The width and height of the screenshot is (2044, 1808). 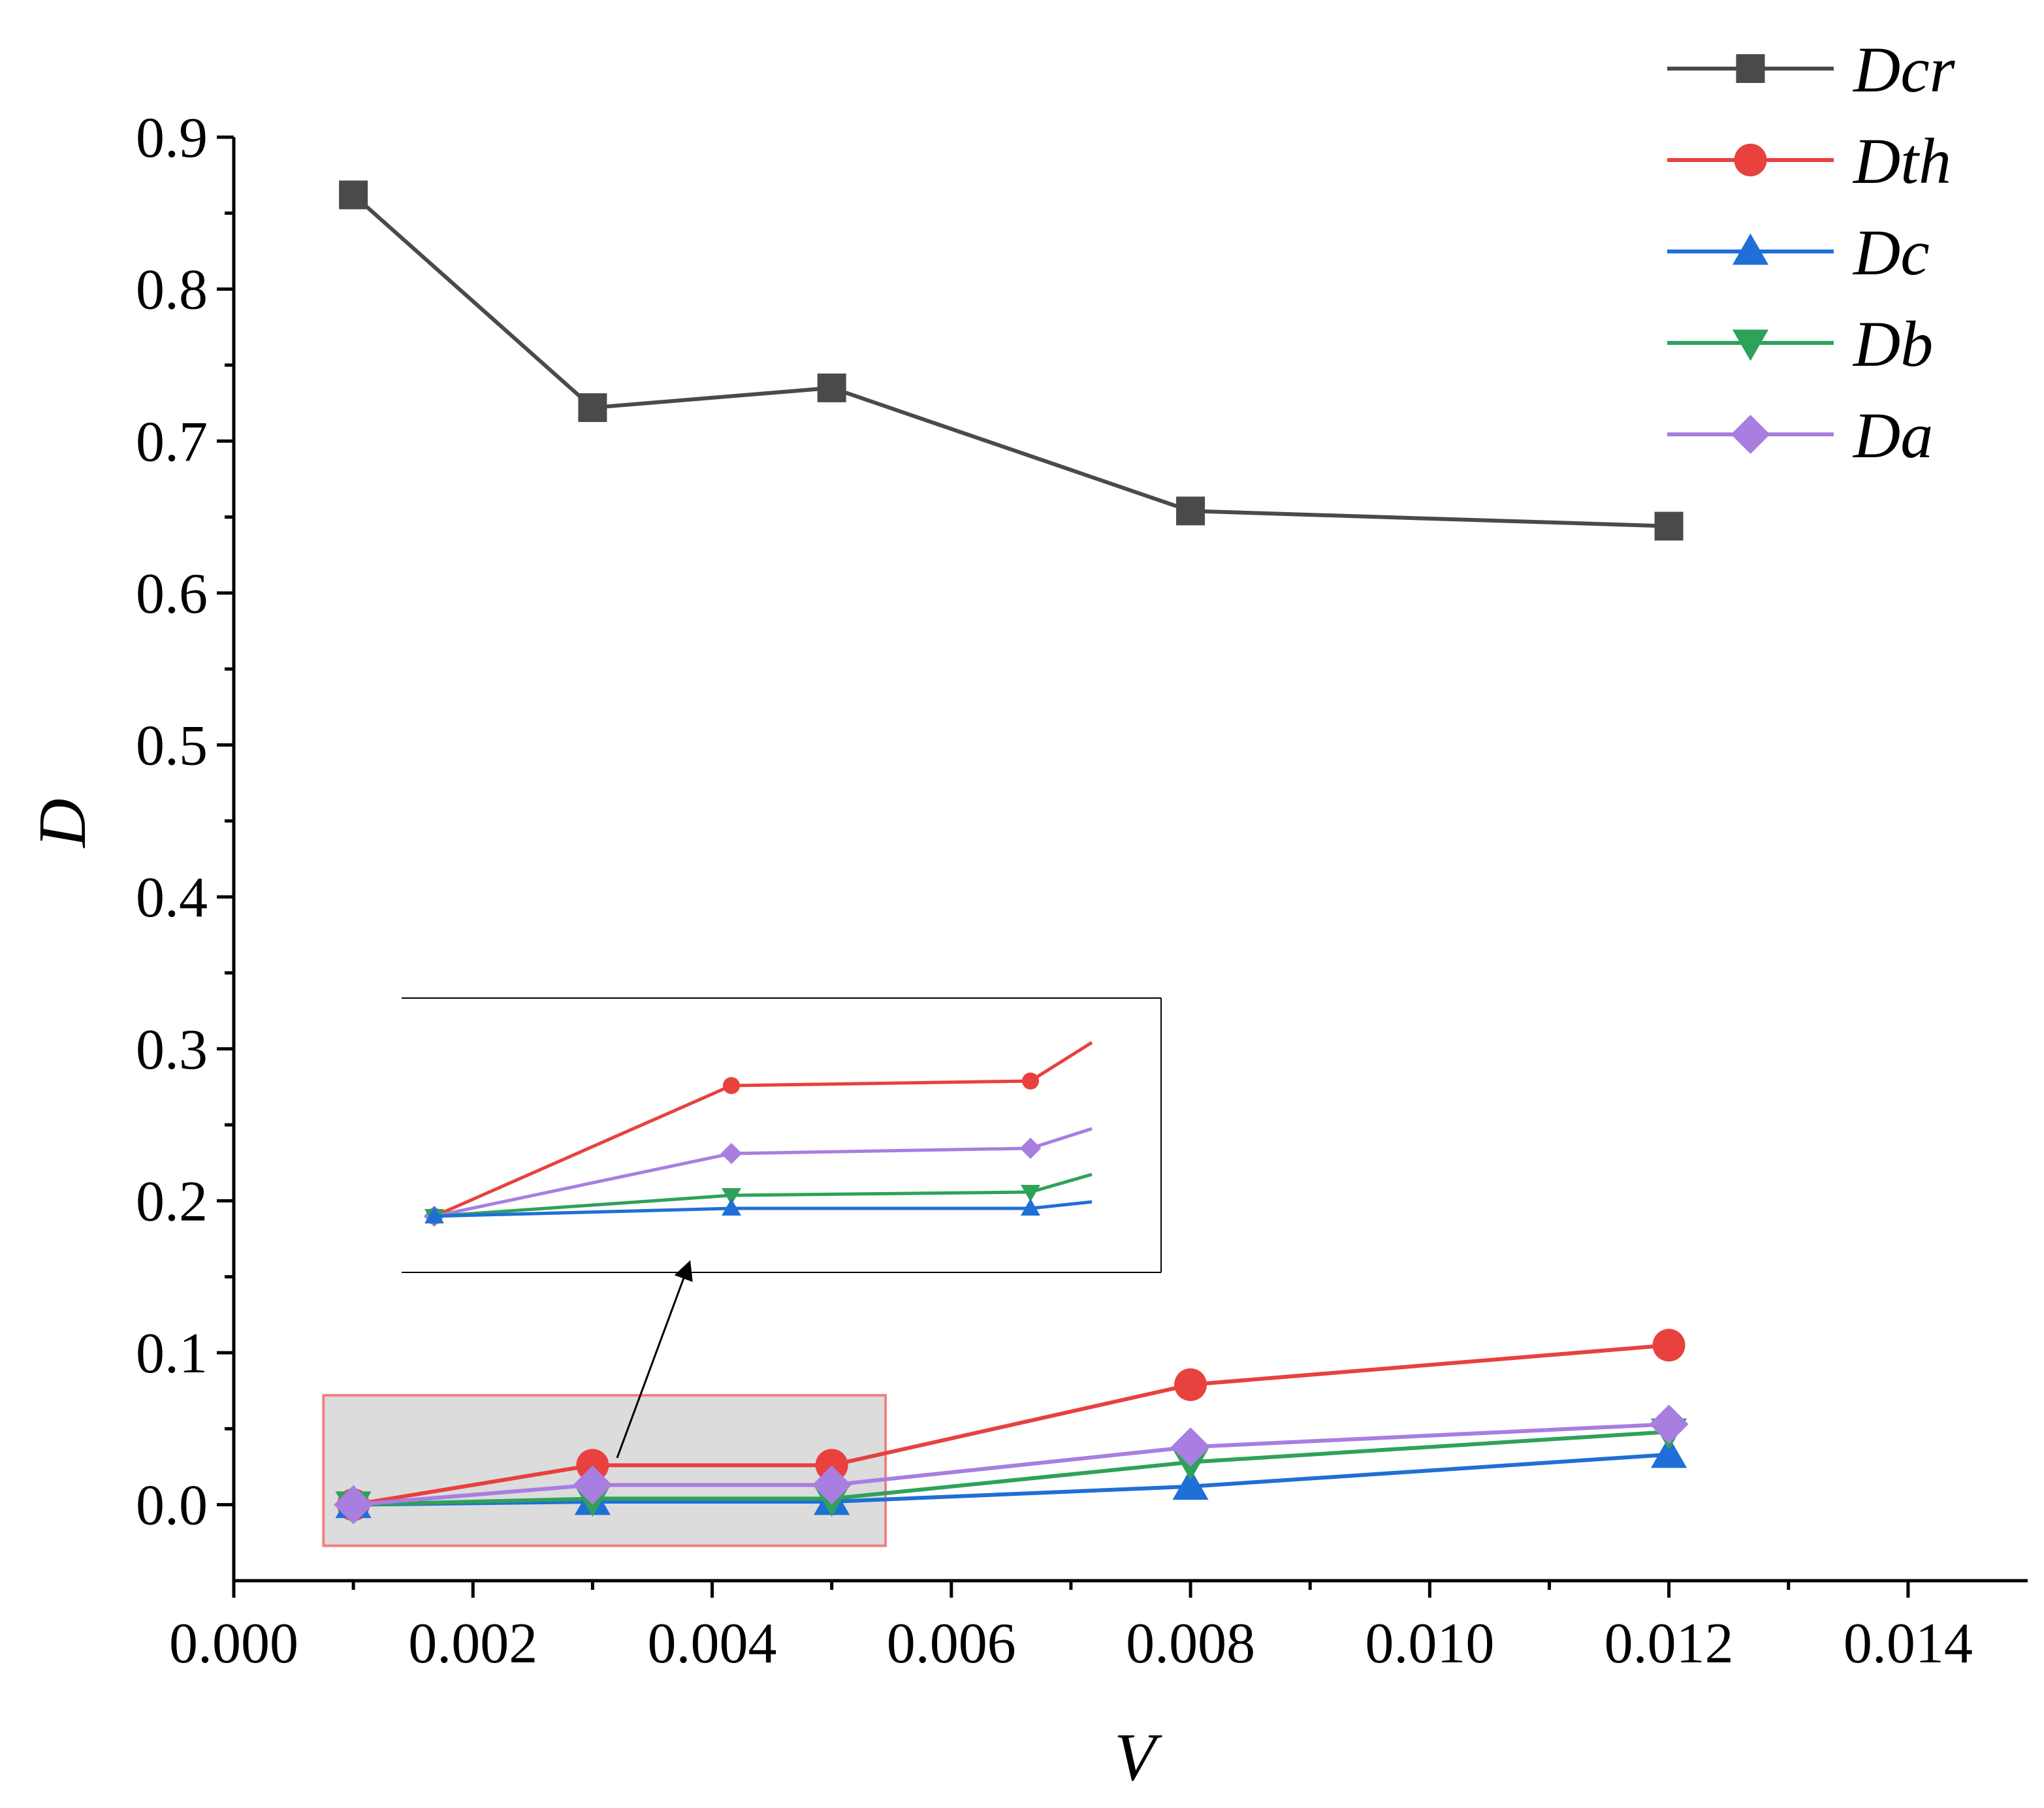 What do you see at coordinates (1138, 1757) in the screenshot?
I see `x-axis-title: V` at bounding box center [1138, 1757].